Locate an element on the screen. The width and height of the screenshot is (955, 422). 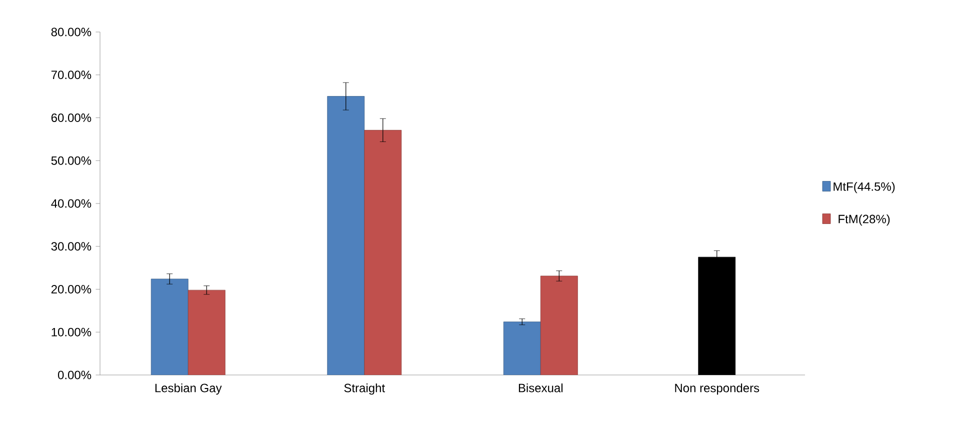
y-tick-label: 60.00% is located at coordinates (71, 118).